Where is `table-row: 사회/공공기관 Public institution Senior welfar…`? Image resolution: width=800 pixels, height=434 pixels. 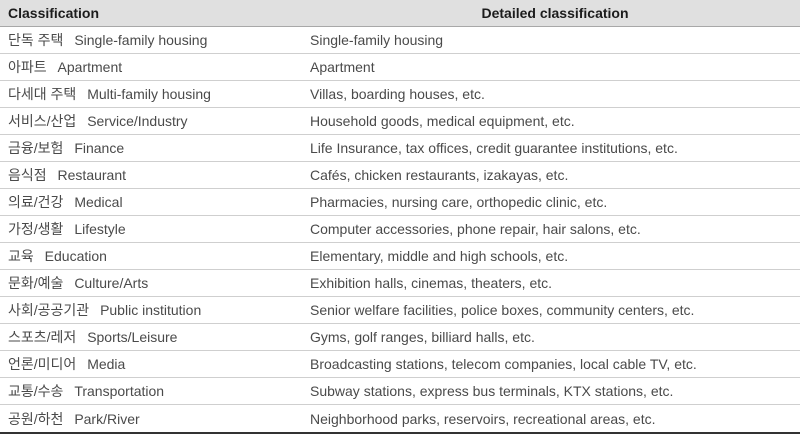 table-row: 사회/공공기관 Public institution Senior welfar… is located at coordinates (400, 310).